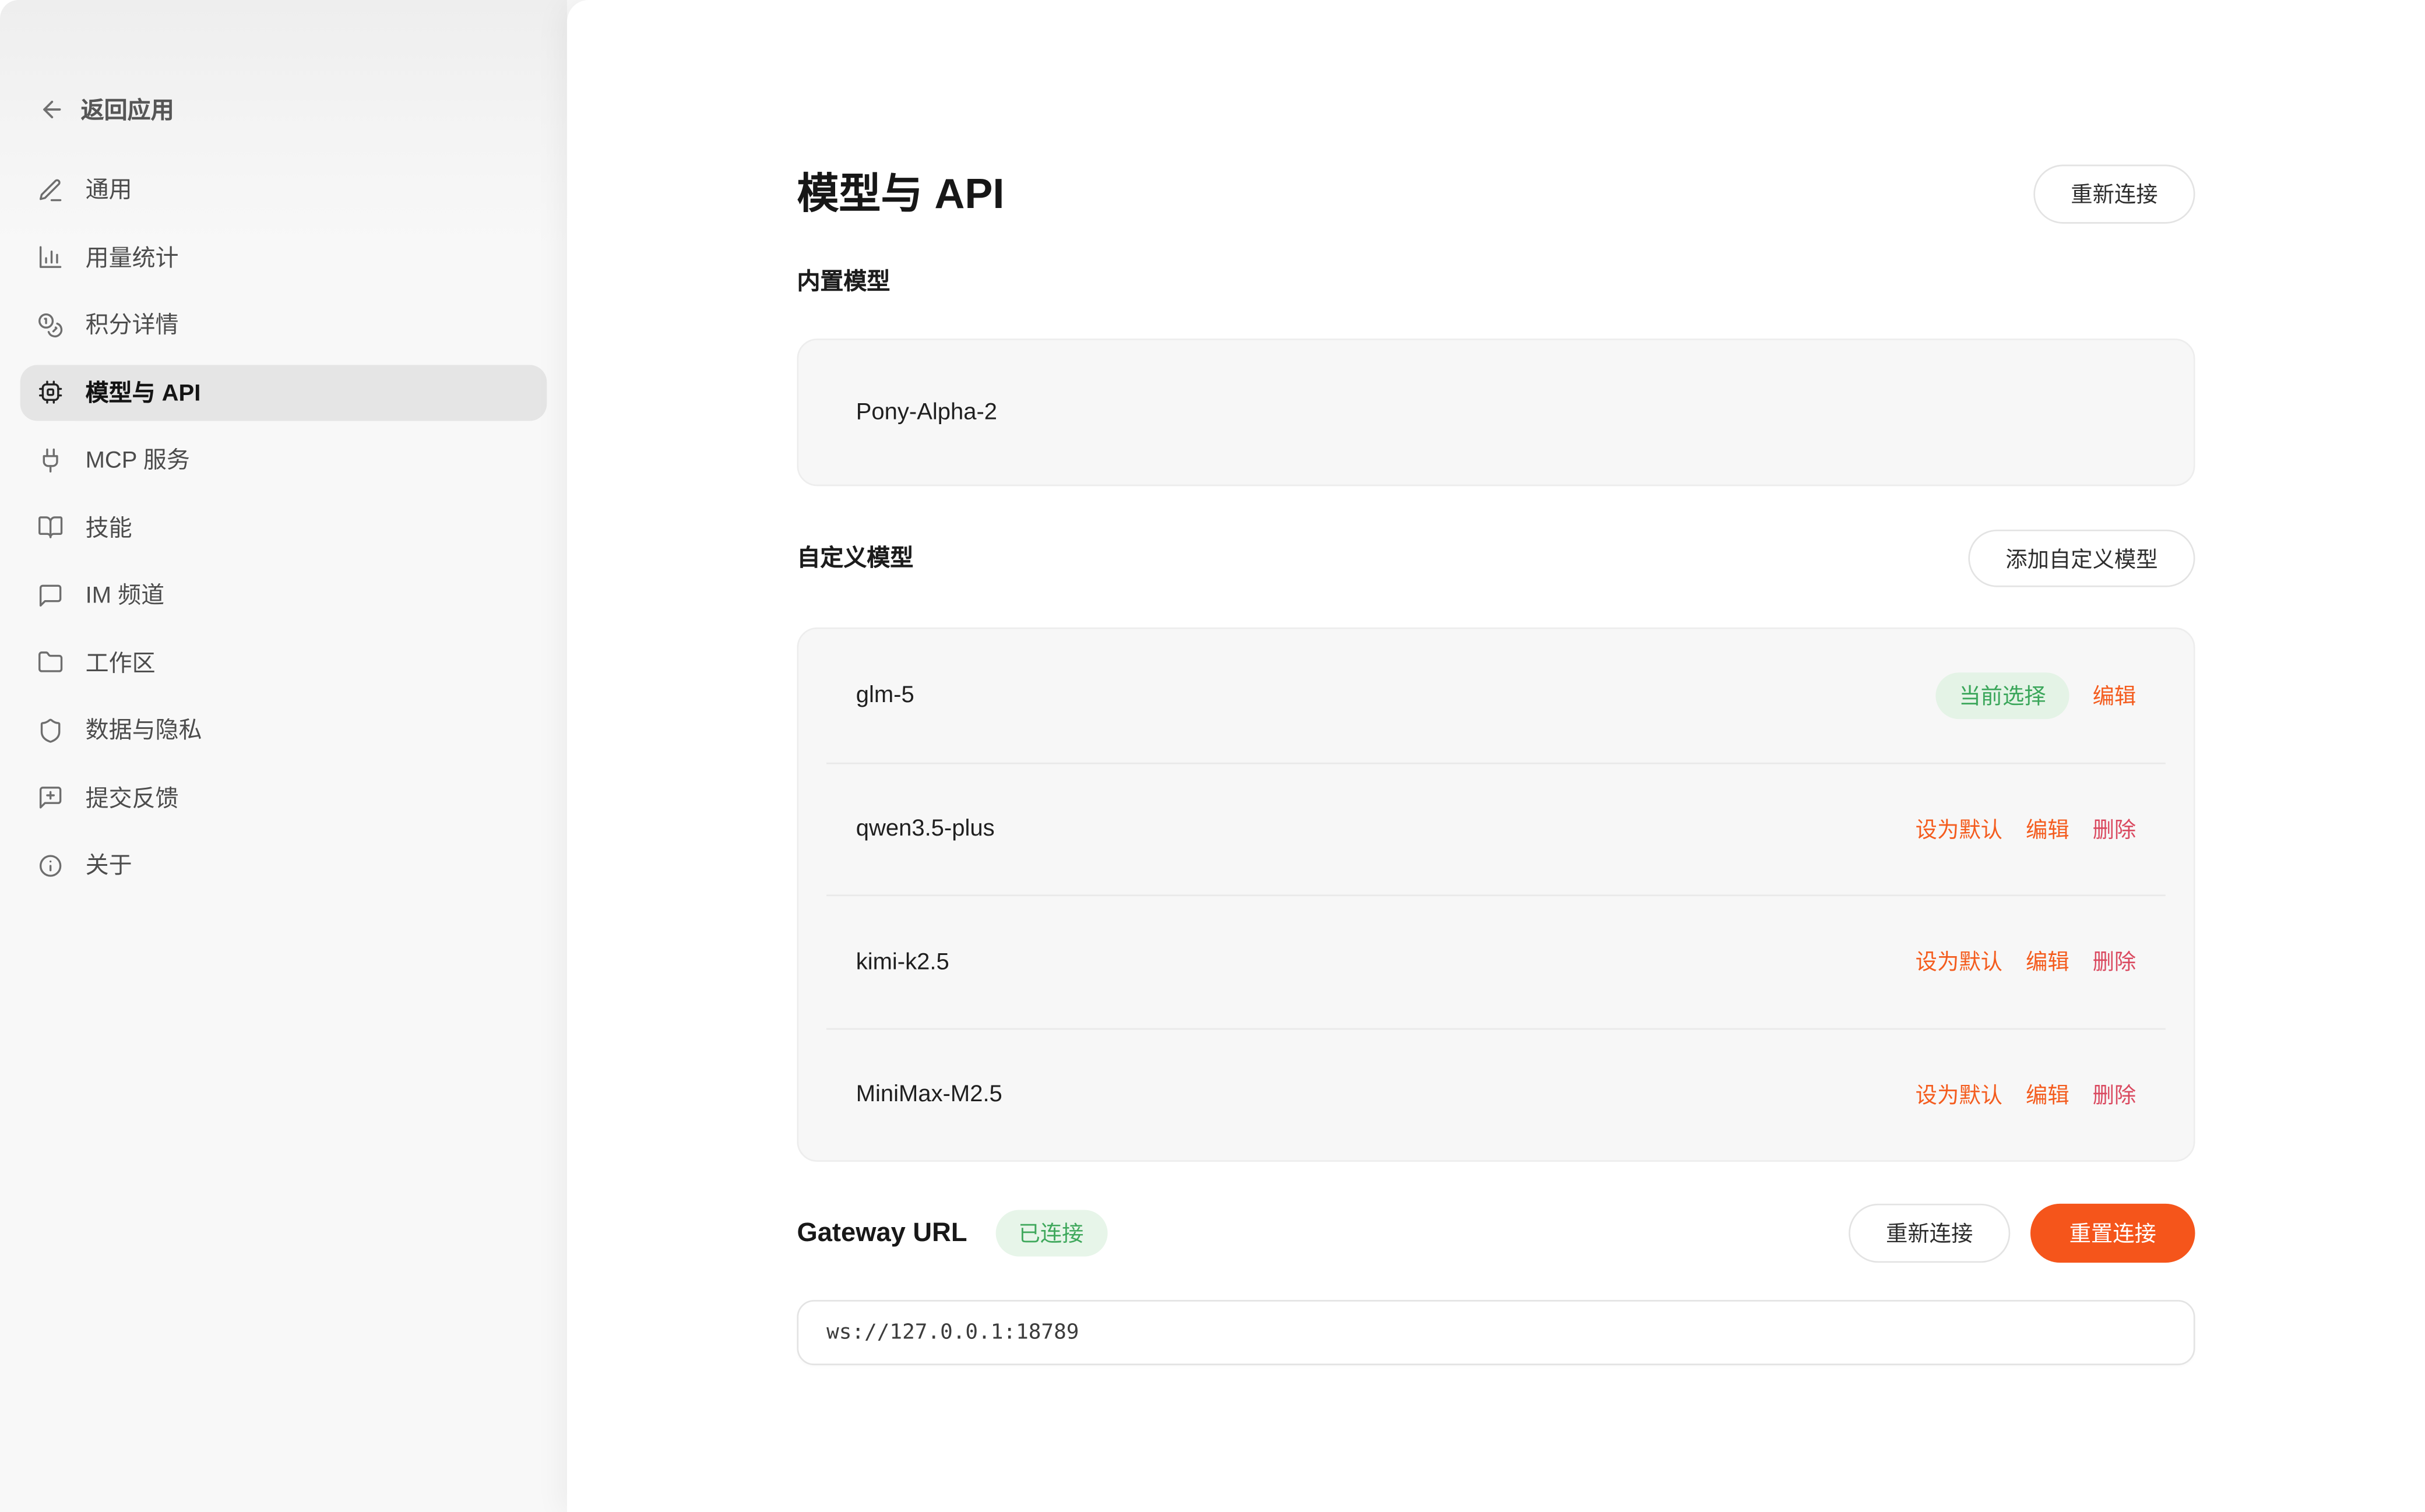  Describe the element at coordinates (283, 257) in the screenshot. I see `sidebar-item-usage-stats: 用量统计` at that location.